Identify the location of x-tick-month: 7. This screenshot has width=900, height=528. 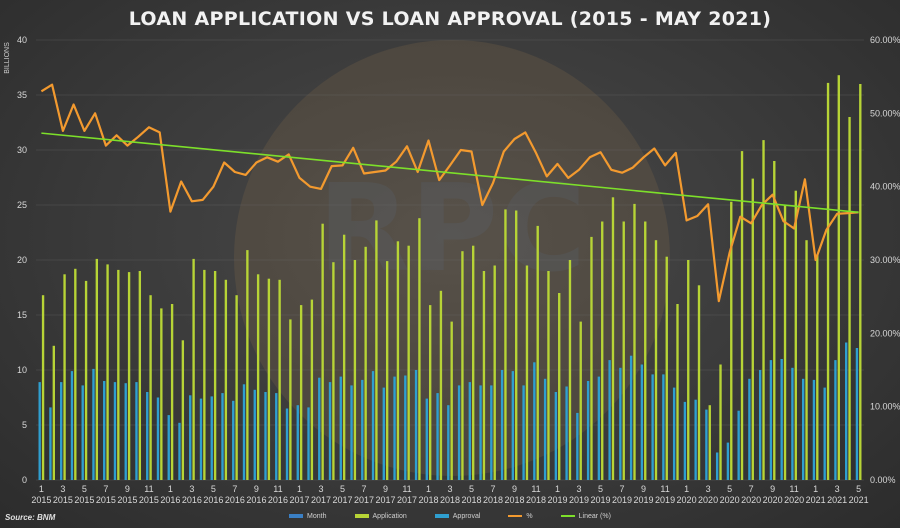
(622, 489).